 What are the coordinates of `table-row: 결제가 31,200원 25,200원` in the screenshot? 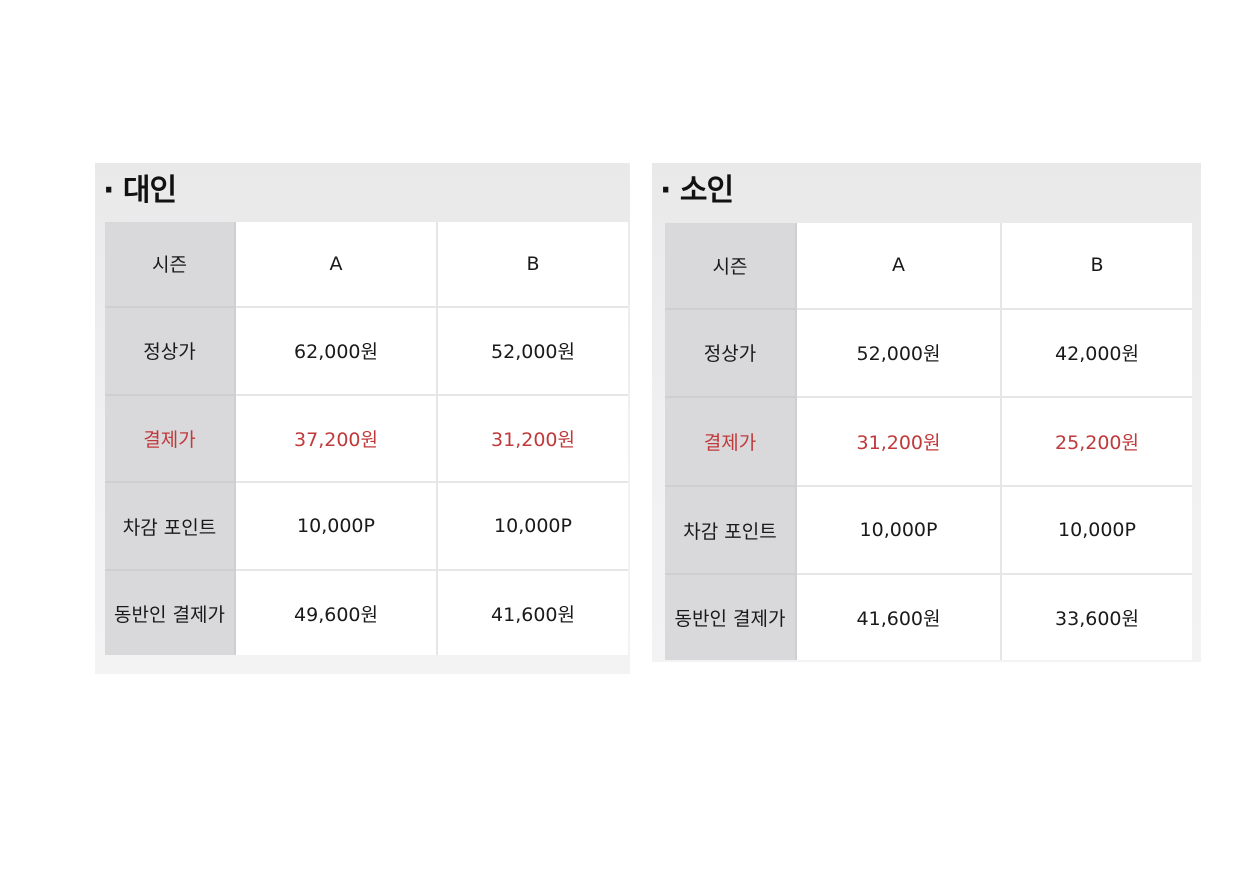 It's located at (928, 441).